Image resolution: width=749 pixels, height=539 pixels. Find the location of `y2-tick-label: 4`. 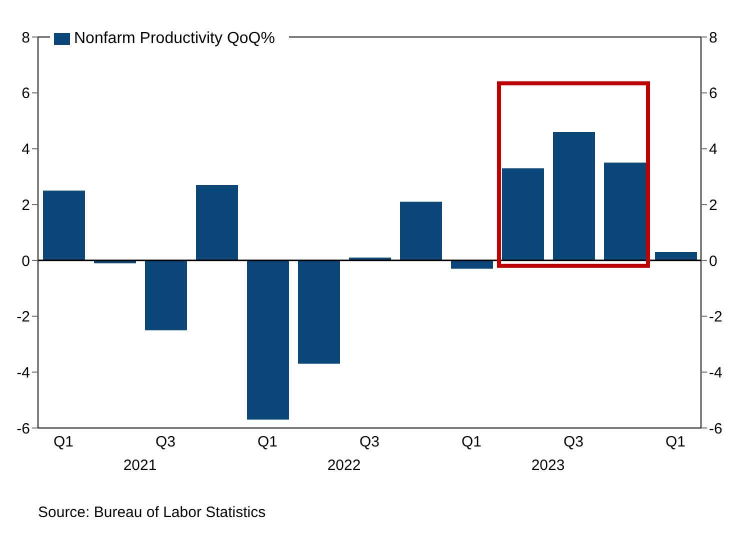

y2-tick-label: 4 is located at coordinates (713, 149).